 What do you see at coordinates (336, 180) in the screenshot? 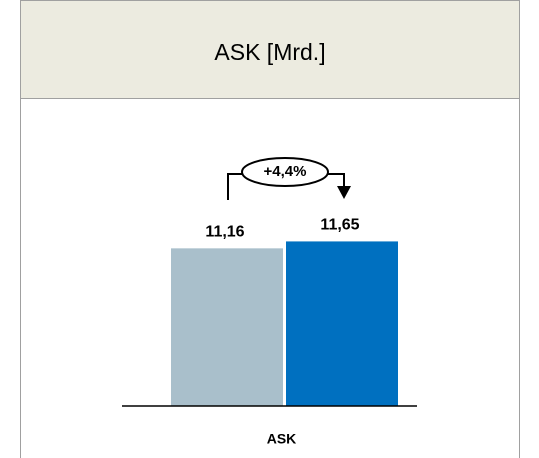
I see `bracket-right` at bounding box center [336, 180].